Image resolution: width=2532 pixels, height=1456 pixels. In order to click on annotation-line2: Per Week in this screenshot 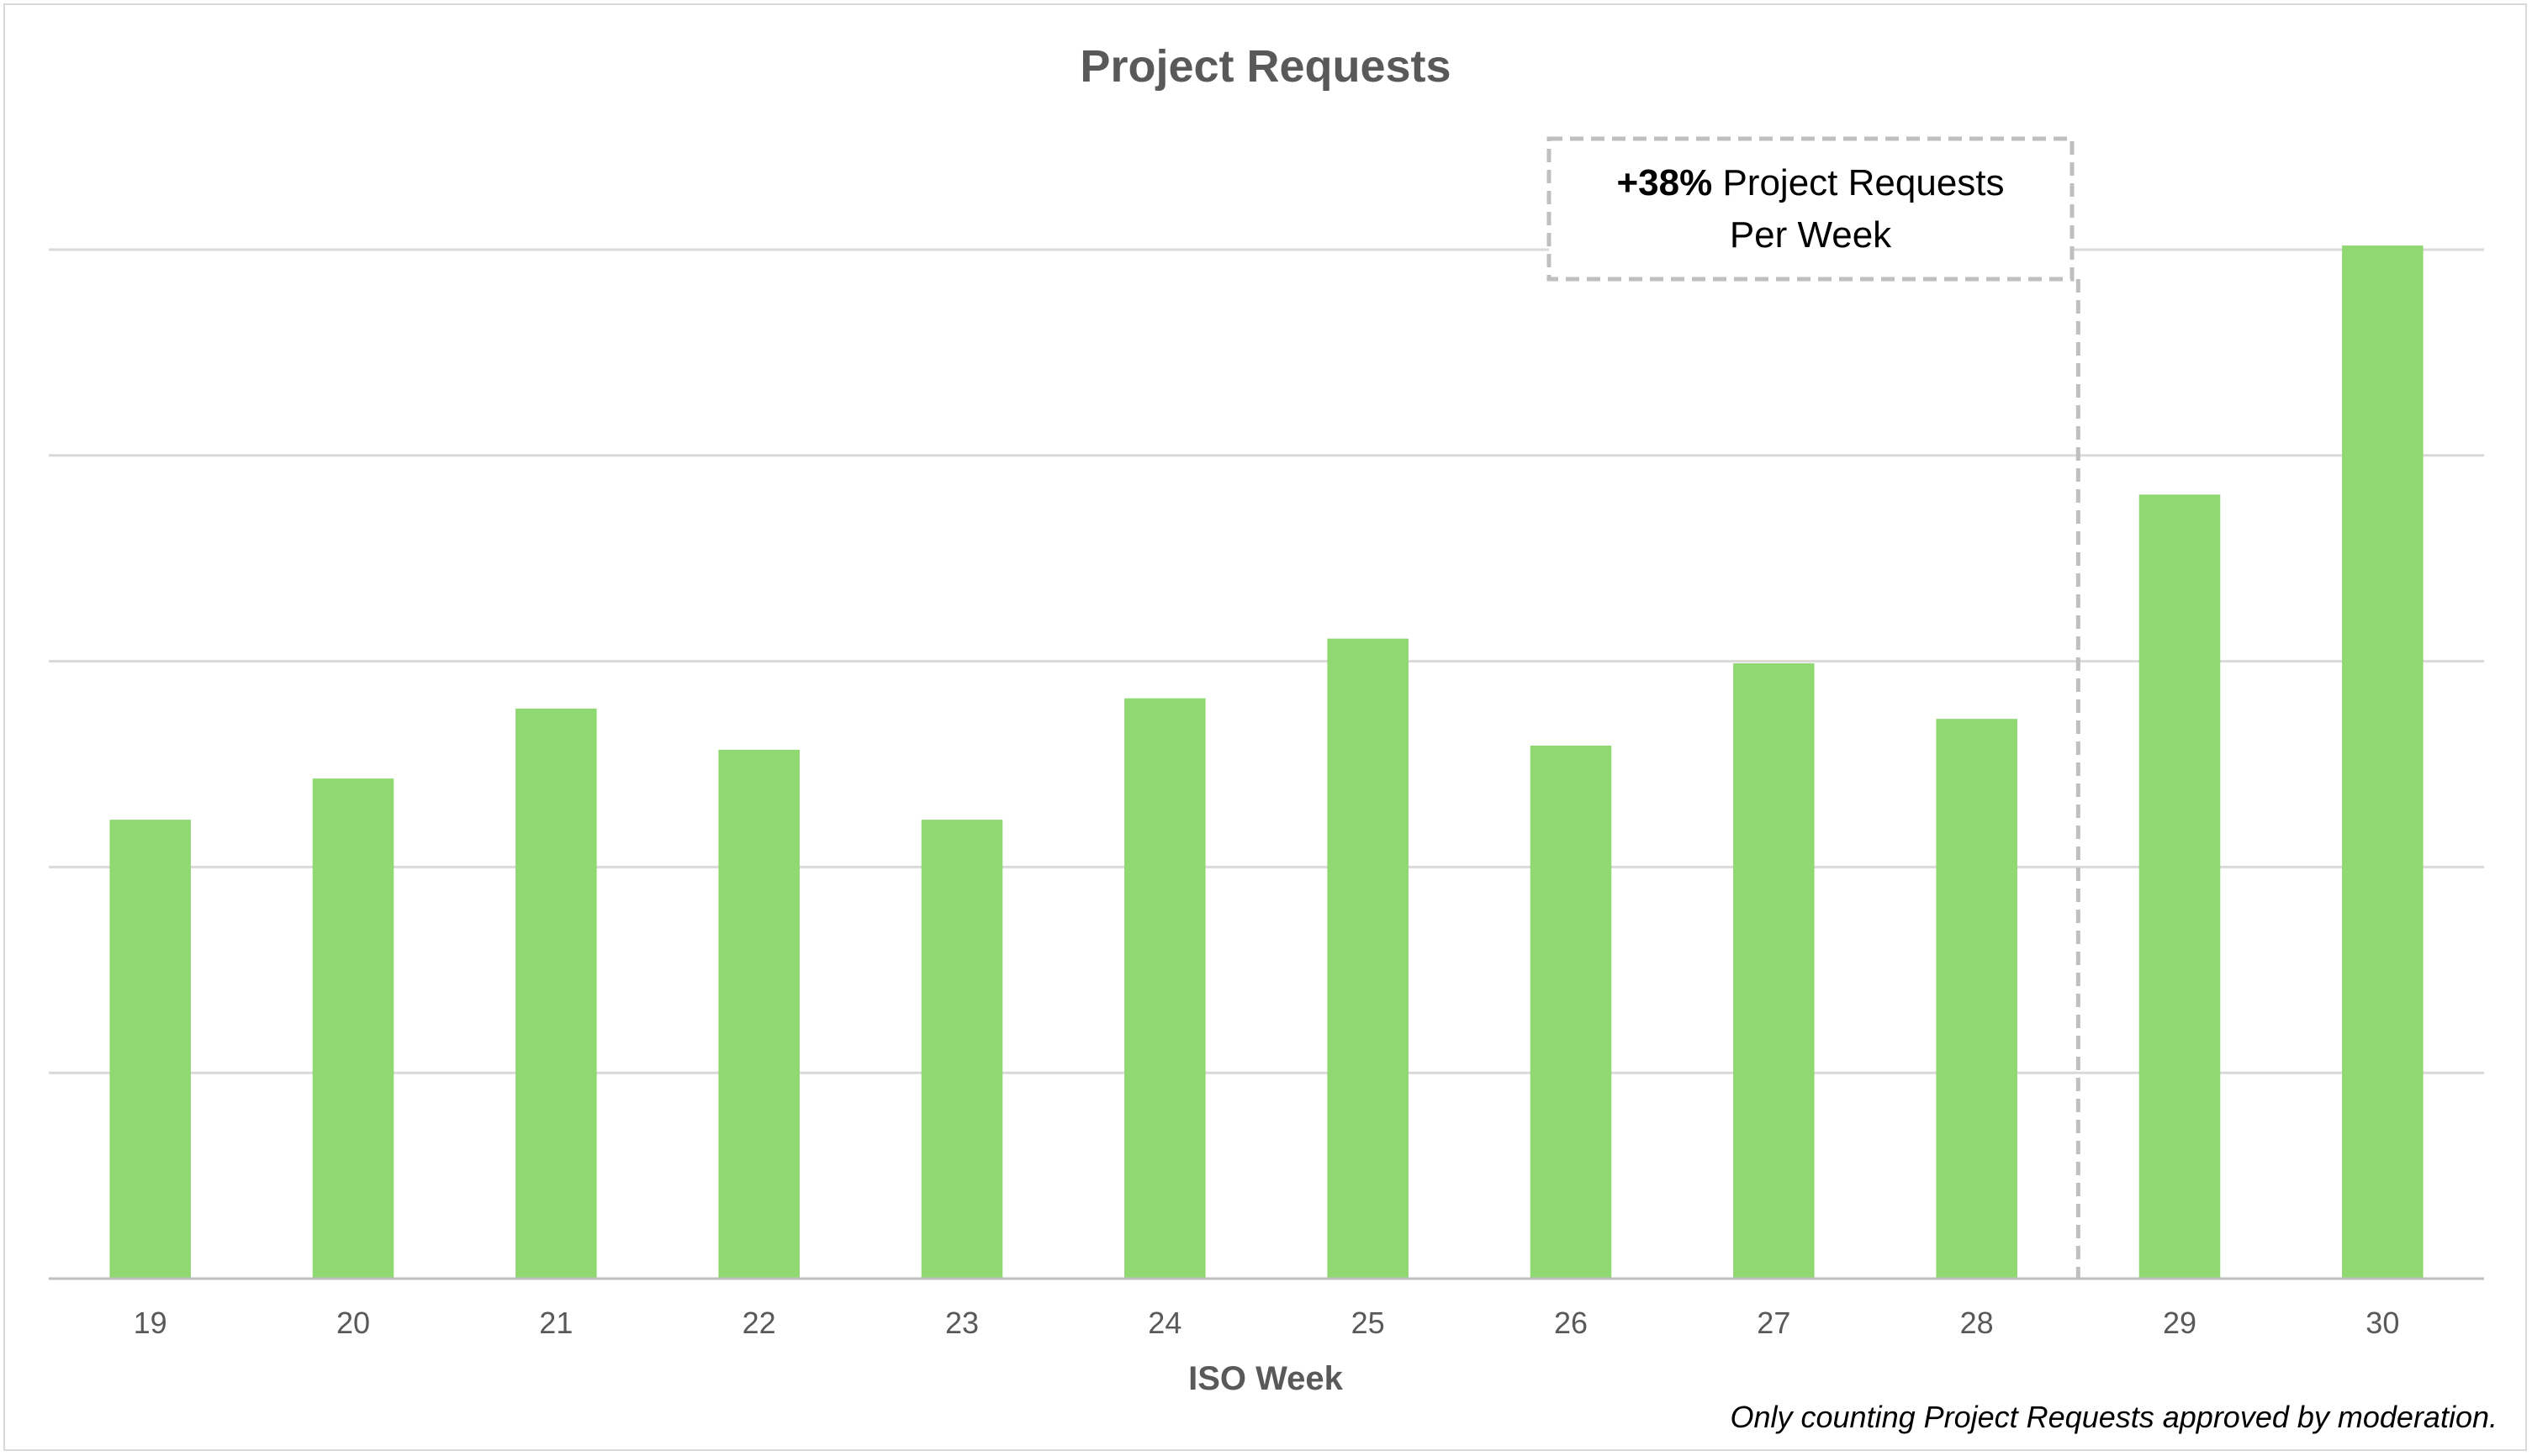, I will do `click(1811, 235)`.